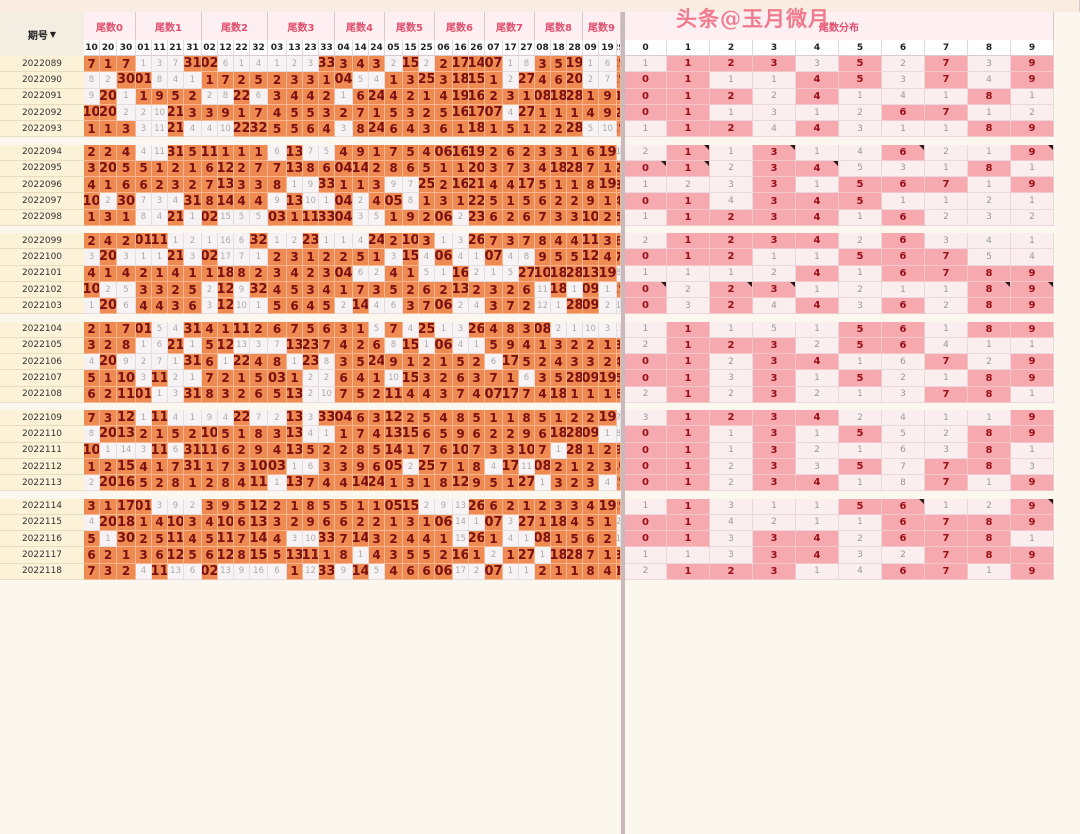 This screenshot has height=834, width=1080. I want to click on period-cell: 2022089, so click(42, 64).